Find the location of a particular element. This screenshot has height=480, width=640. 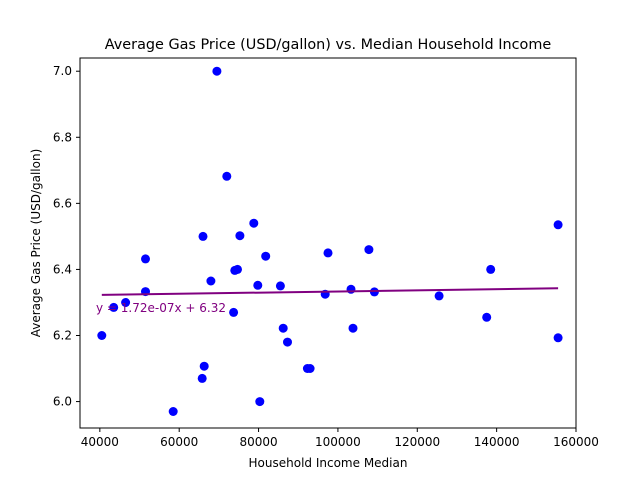

y-tick-label-0: 6.0 is located at coordinates (62, 402).